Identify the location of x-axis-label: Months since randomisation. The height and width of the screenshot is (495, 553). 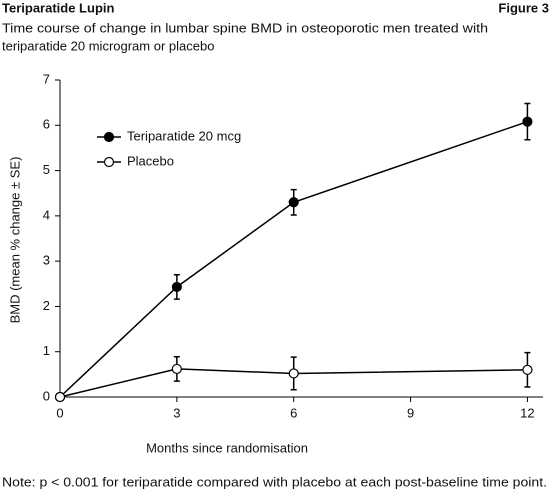
(227, 447).